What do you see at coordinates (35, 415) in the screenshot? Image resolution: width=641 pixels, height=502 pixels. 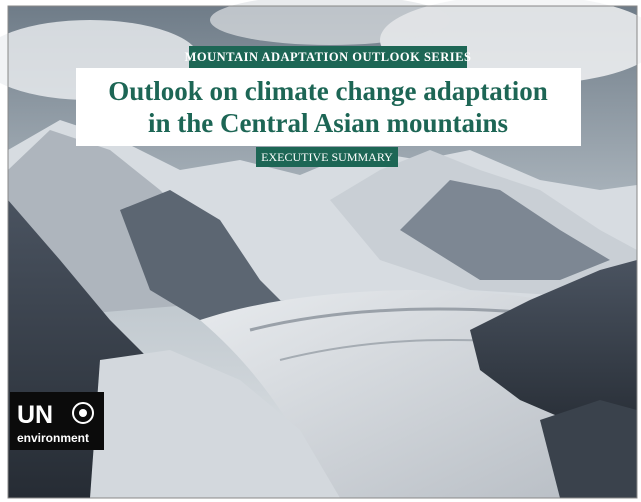 I see `logo-mark: UN` at bounding box center [35, 415].